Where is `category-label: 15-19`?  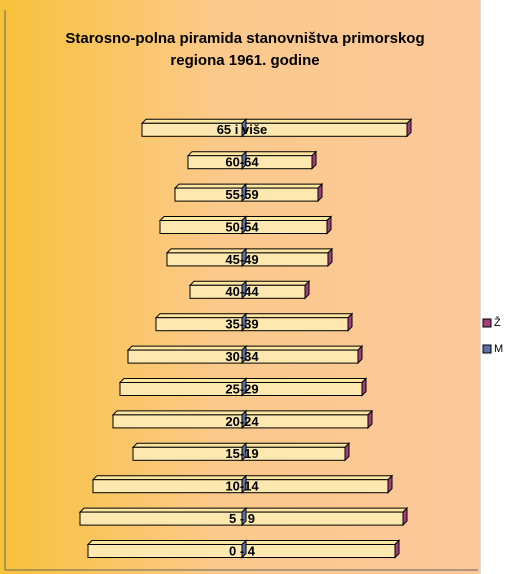 category-label: 15-19 is located at coordinates (241, 453).